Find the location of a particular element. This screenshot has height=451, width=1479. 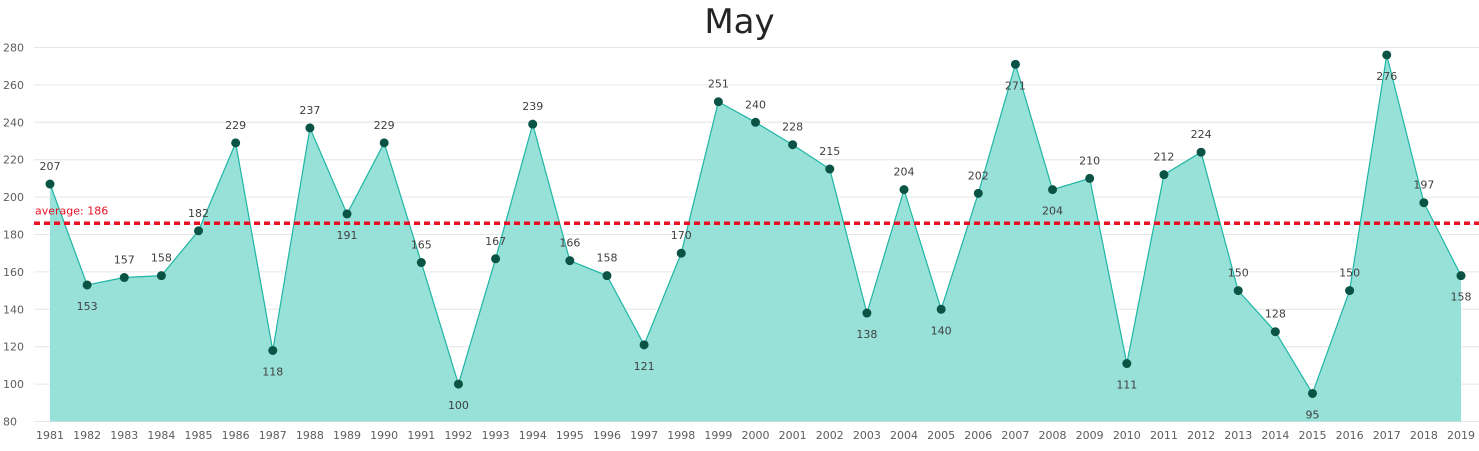

x-tick-label: 1984 is located at coordinates (161, 435).